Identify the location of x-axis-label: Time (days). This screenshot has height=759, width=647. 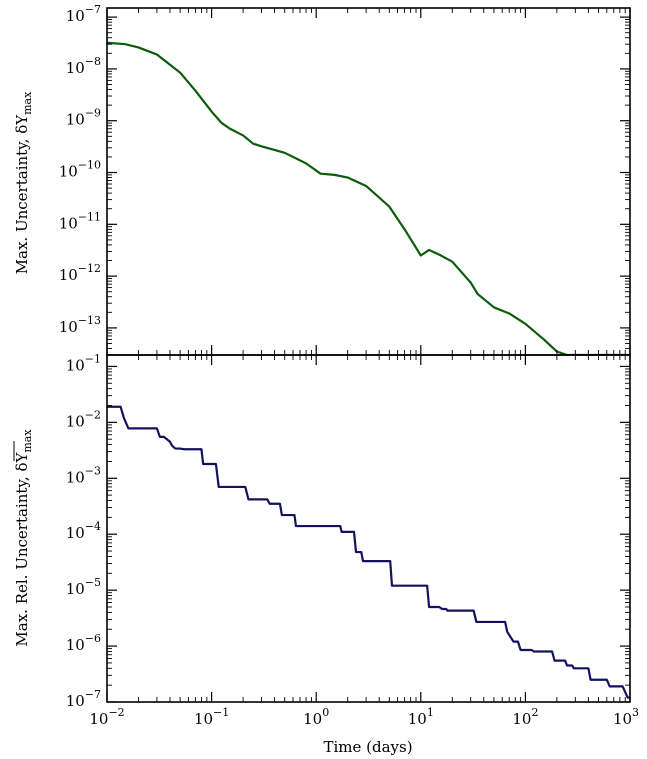
(367, 747).